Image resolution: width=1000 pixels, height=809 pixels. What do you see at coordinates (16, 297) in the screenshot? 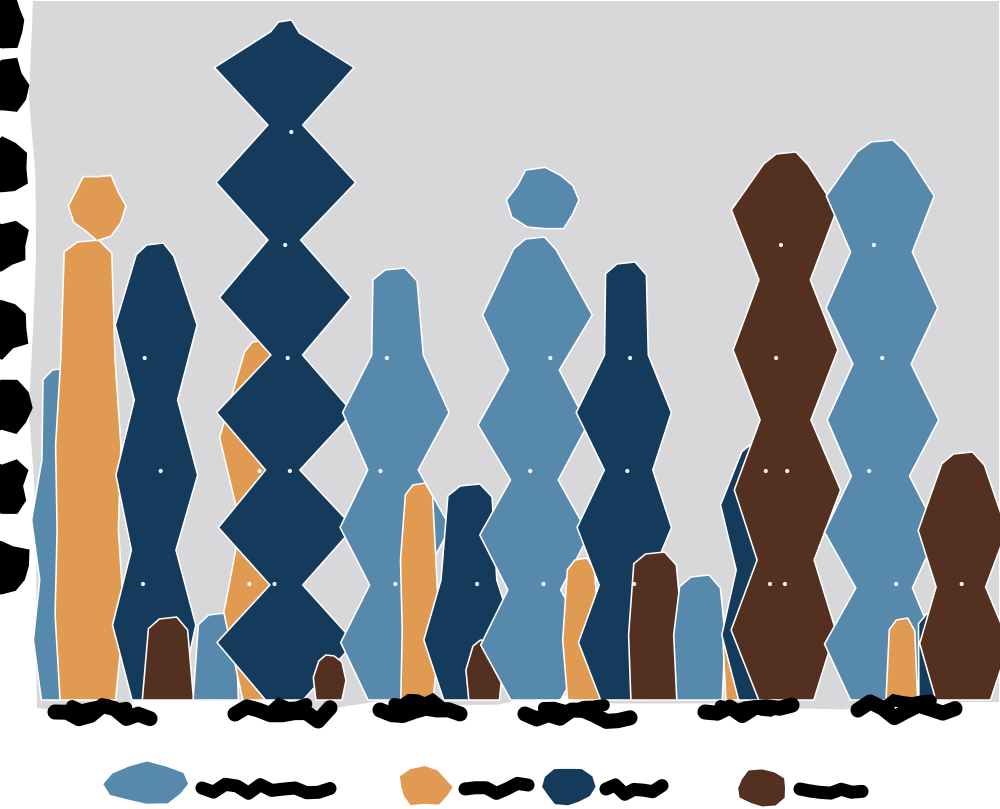
I see `y-axis-tick-labels` at bounding box center [16, 297].